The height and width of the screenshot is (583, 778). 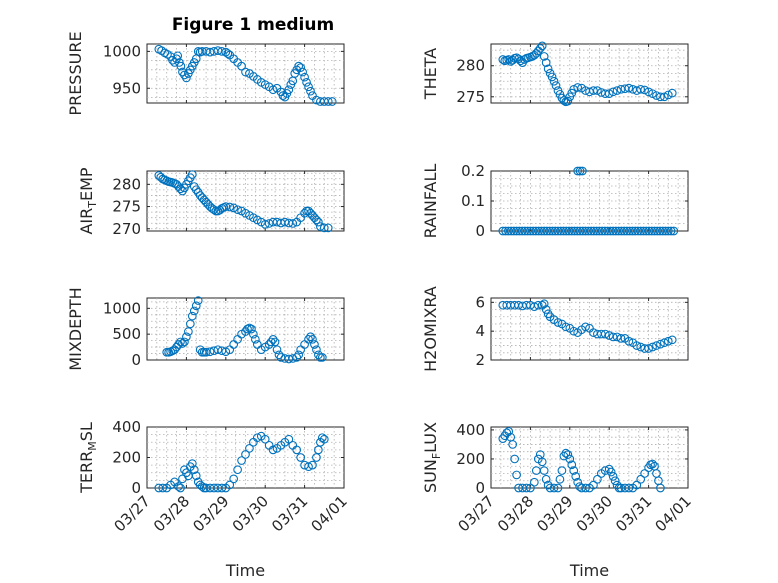 What do you see at coordinates (88, 200) in the screenshot?
I see `y-axis-label: AIRTEMP` at bounding box center [88, 200].